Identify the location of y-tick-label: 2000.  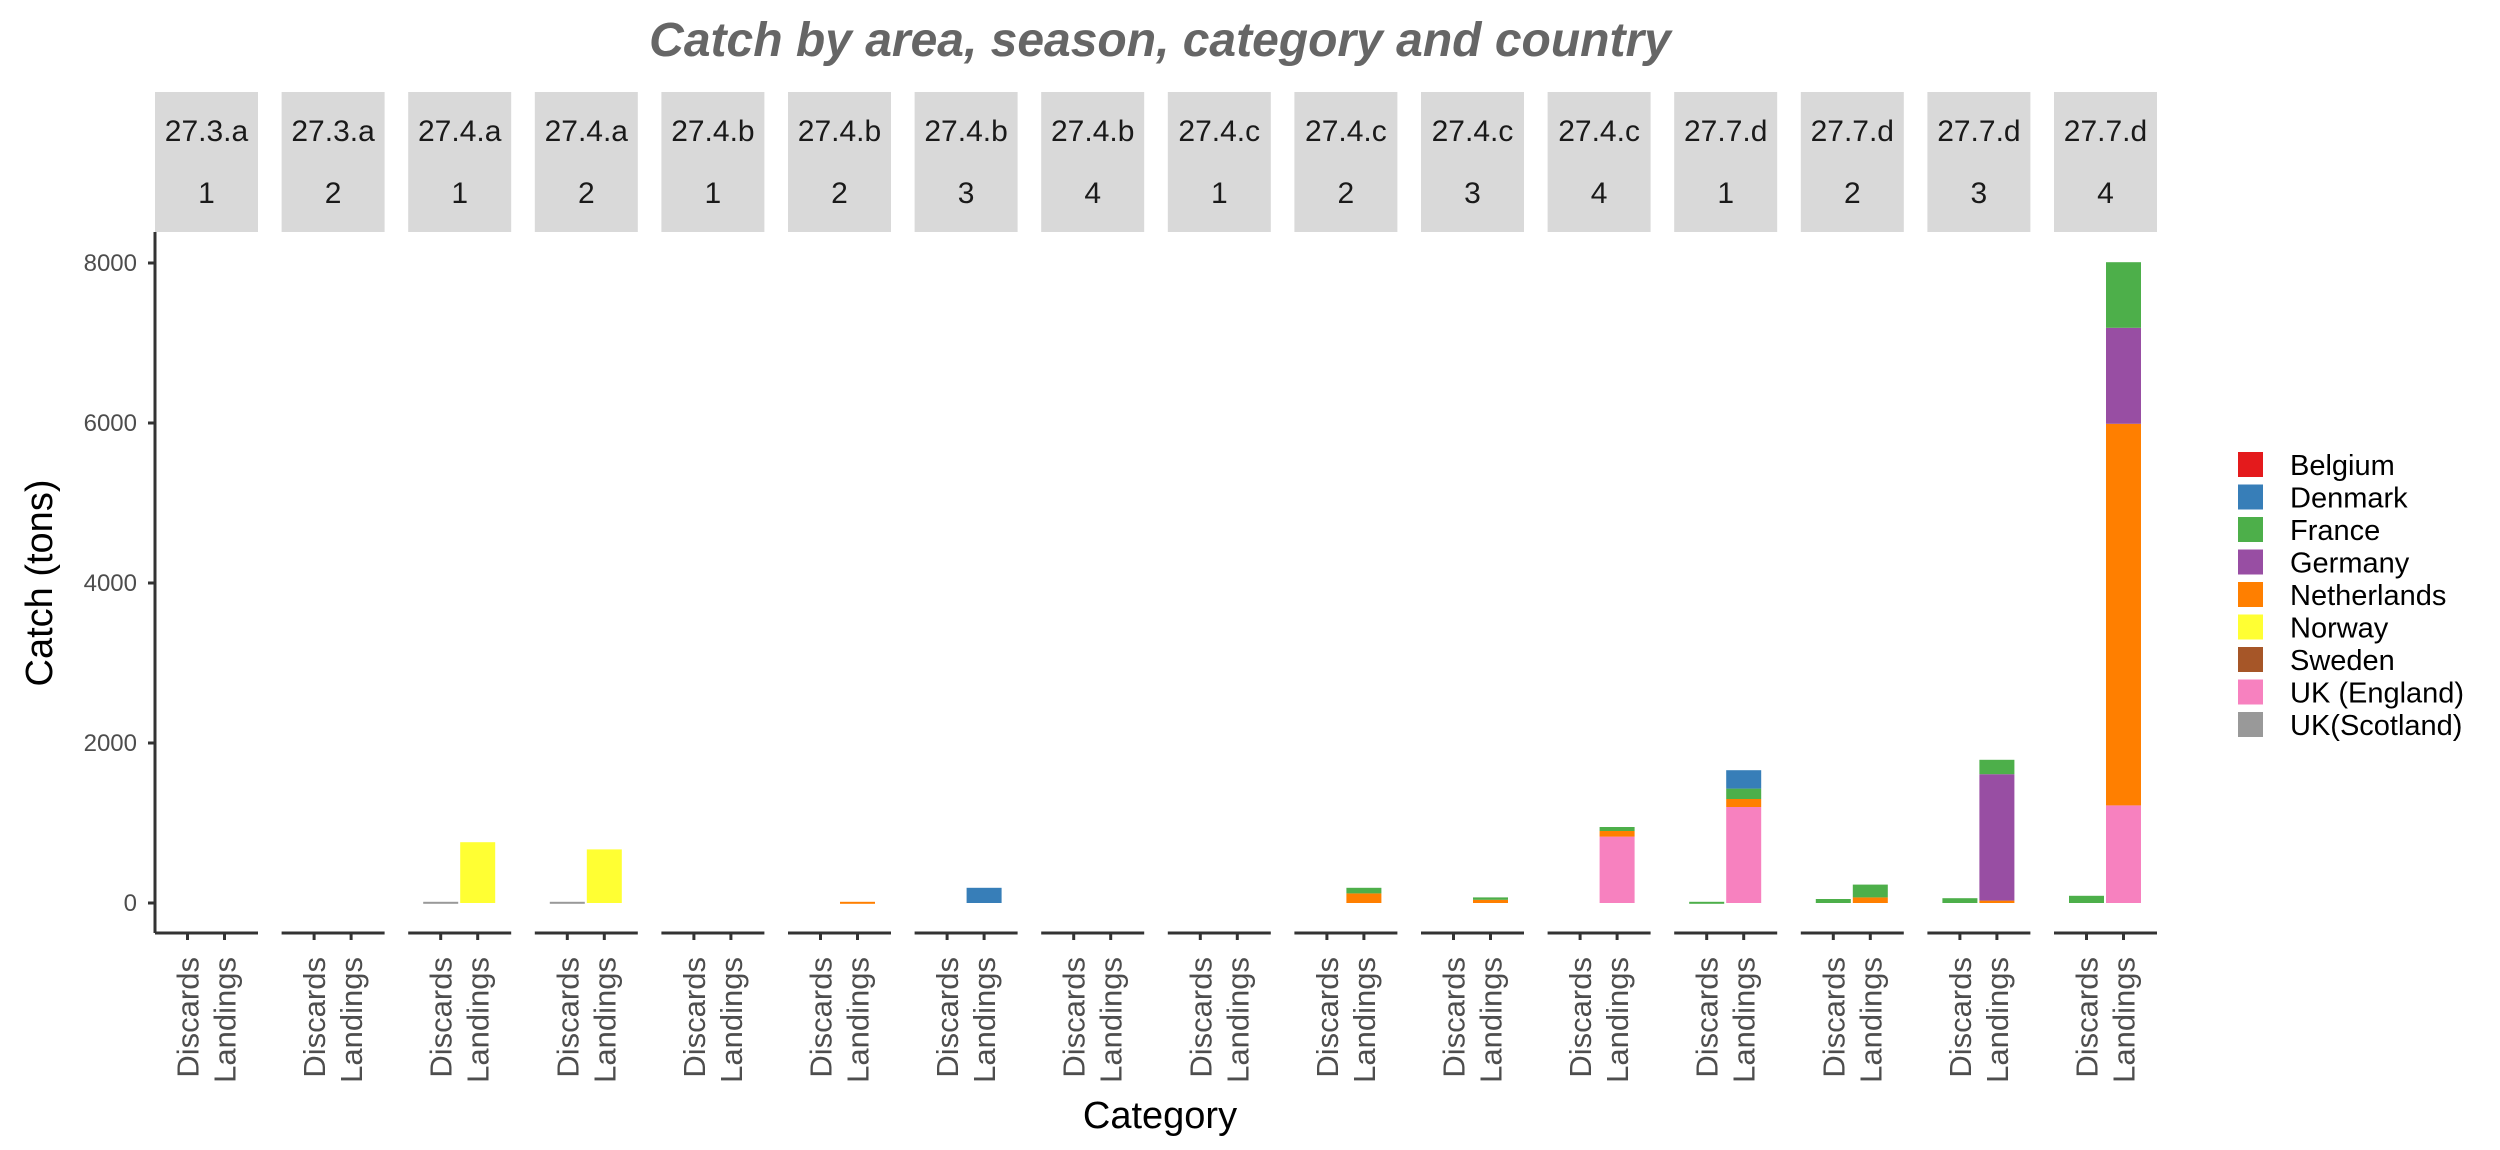
(110, 743).